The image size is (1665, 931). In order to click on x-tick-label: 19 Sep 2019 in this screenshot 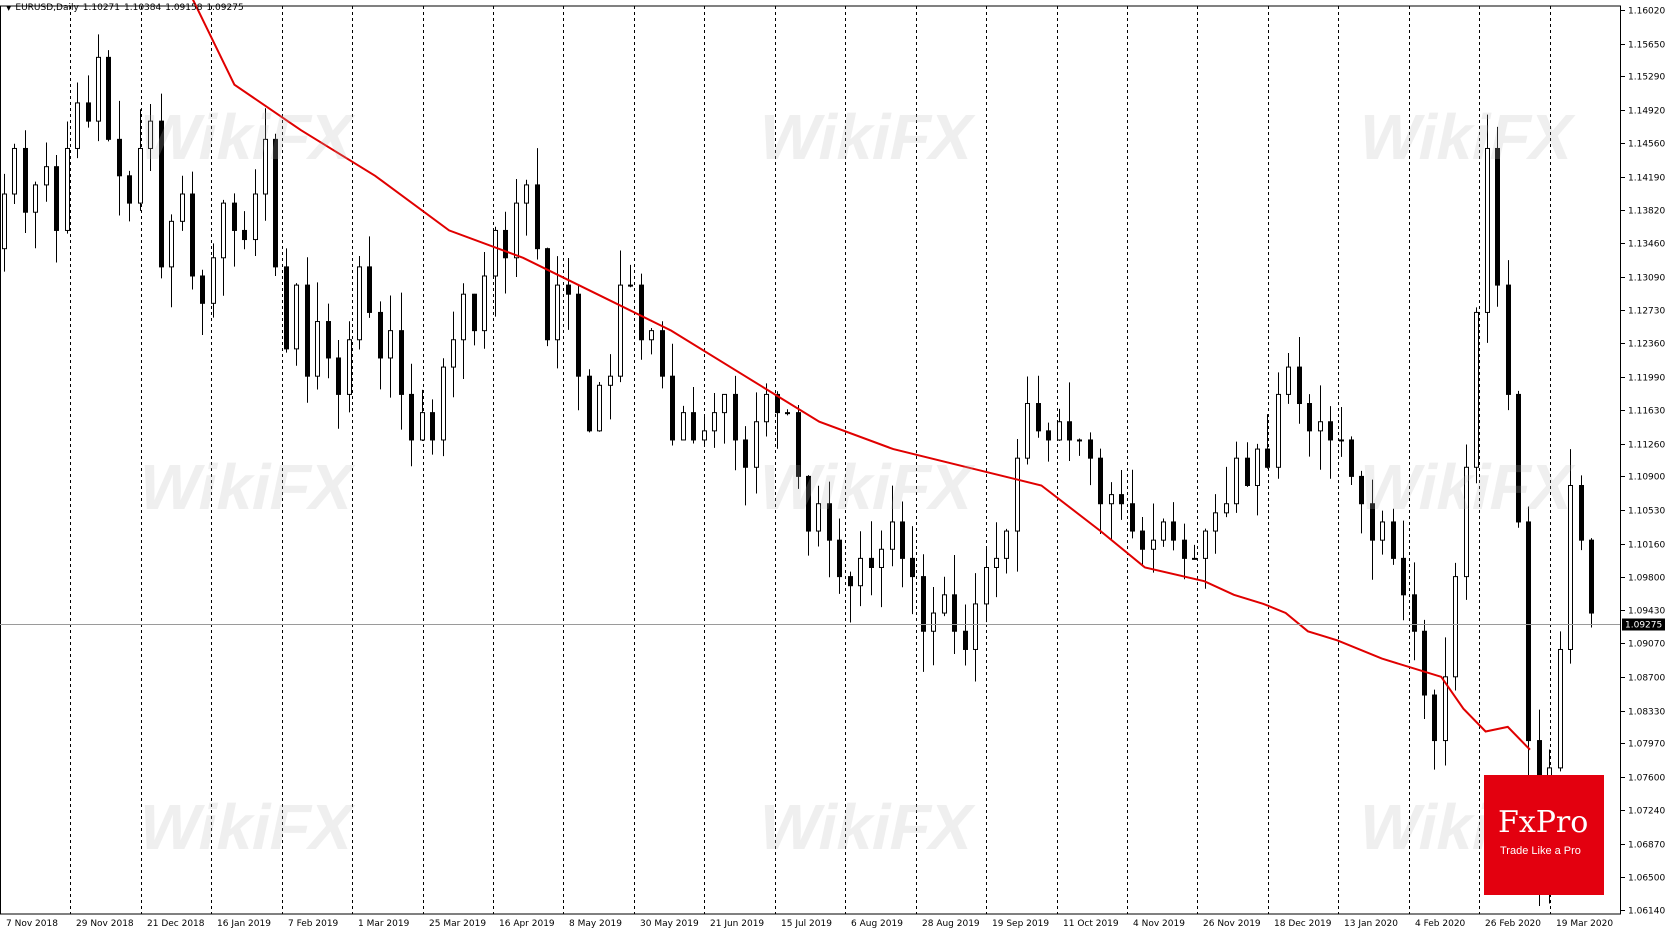, I will do `click(1020, 924)`.